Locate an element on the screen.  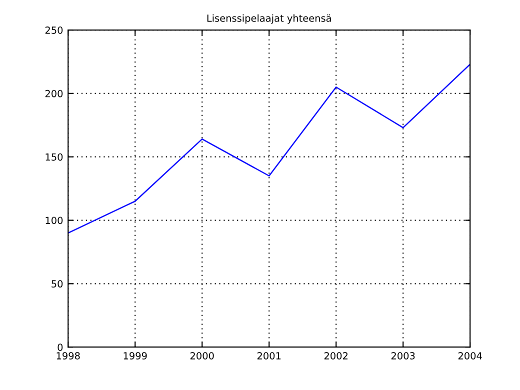
x-tick-label: 1998 is located at coordinates (68, 356).